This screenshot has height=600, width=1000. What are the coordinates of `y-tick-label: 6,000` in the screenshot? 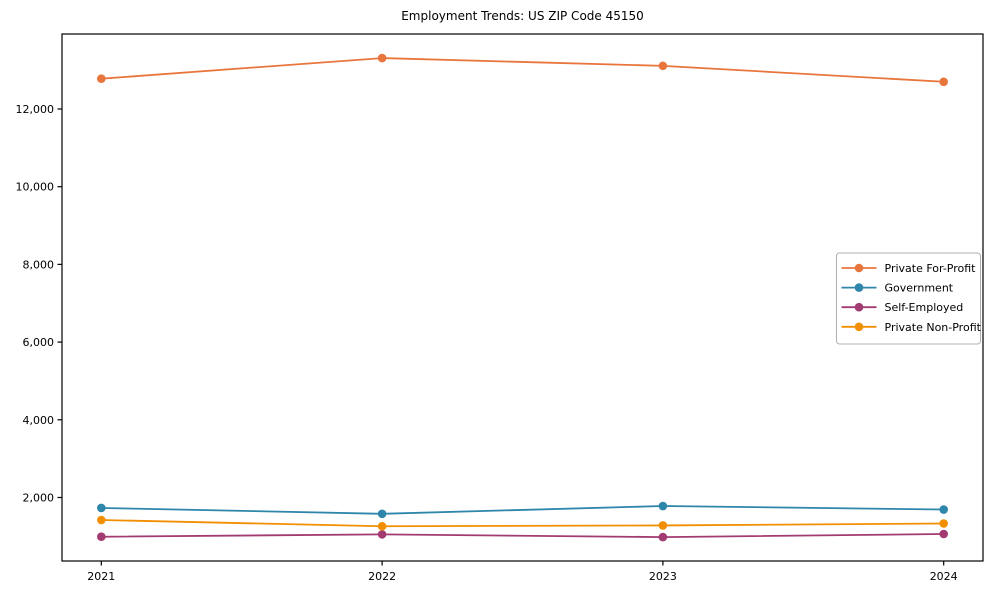 It's located at (39, 342).